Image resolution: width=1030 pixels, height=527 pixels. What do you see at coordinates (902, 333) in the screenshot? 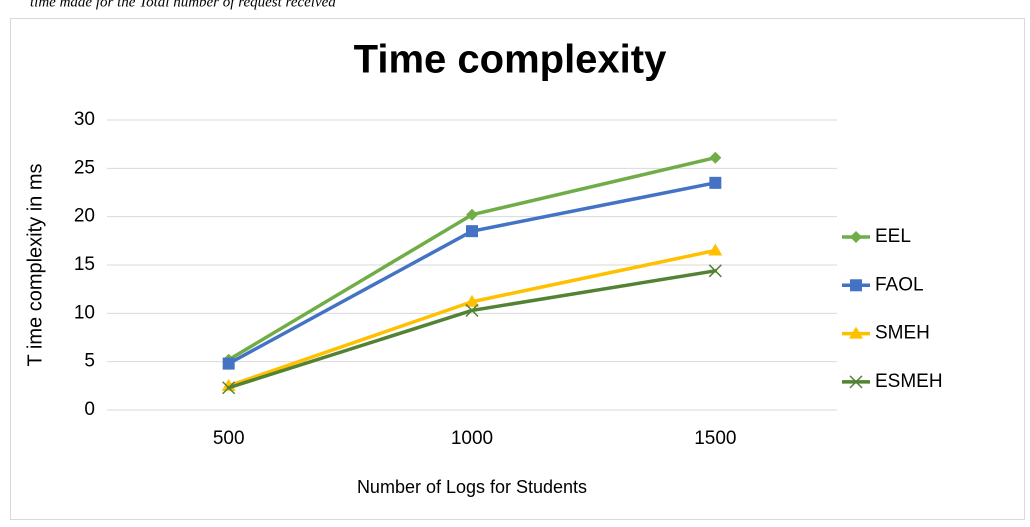
I see `legend-label: SMEH` at bounding box center [902, 333].